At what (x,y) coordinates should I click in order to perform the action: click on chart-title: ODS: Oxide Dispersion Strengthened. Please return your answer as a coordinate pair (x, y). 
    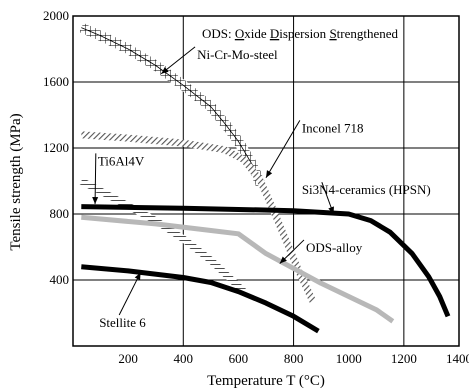
    Looking at the image, I should click on (300, 33).